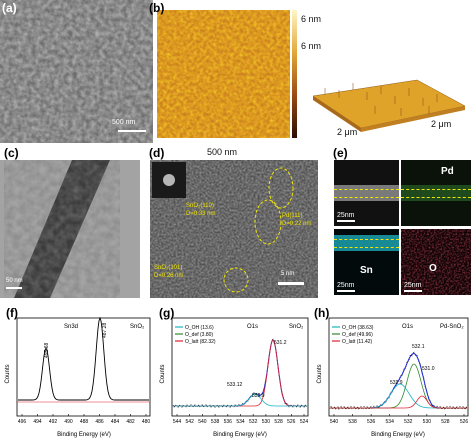  What do you see at coordinates (167, 313) in the screenshot?
I see `panel-label-g: (g)` at bounding box center [167, 313].